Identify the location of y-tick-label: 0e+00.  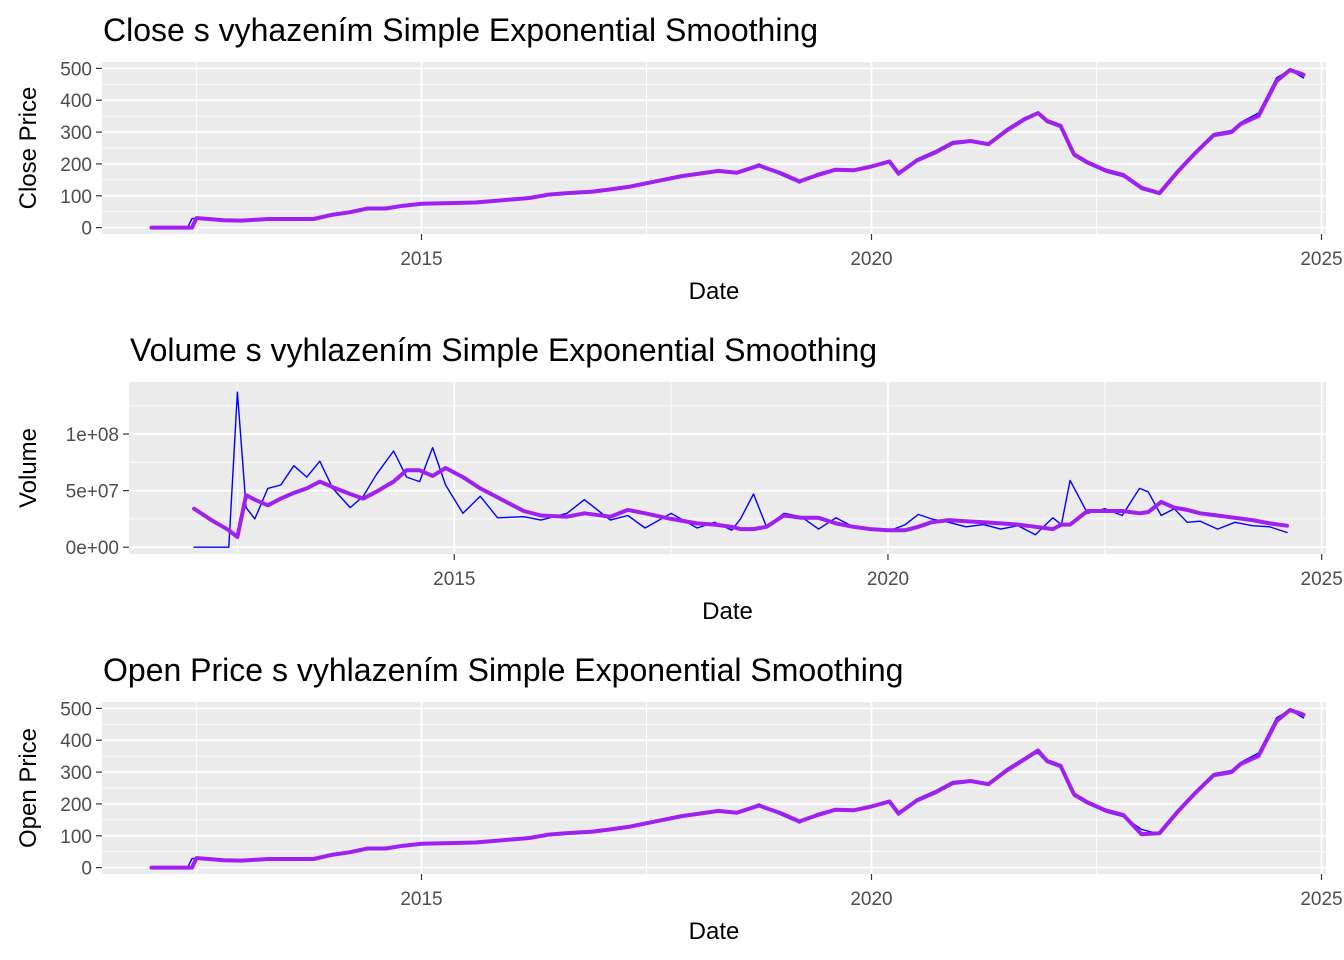
(92, 548).